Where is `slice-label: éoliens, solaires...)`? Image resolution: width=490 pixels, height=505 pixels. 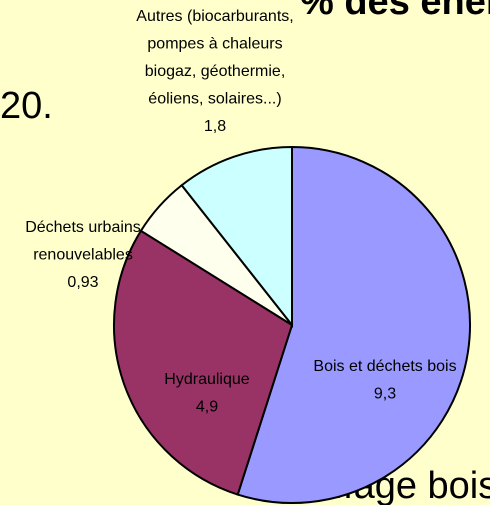
slice-label: éoliens, solaires...) is located at coordinates (214, 99).